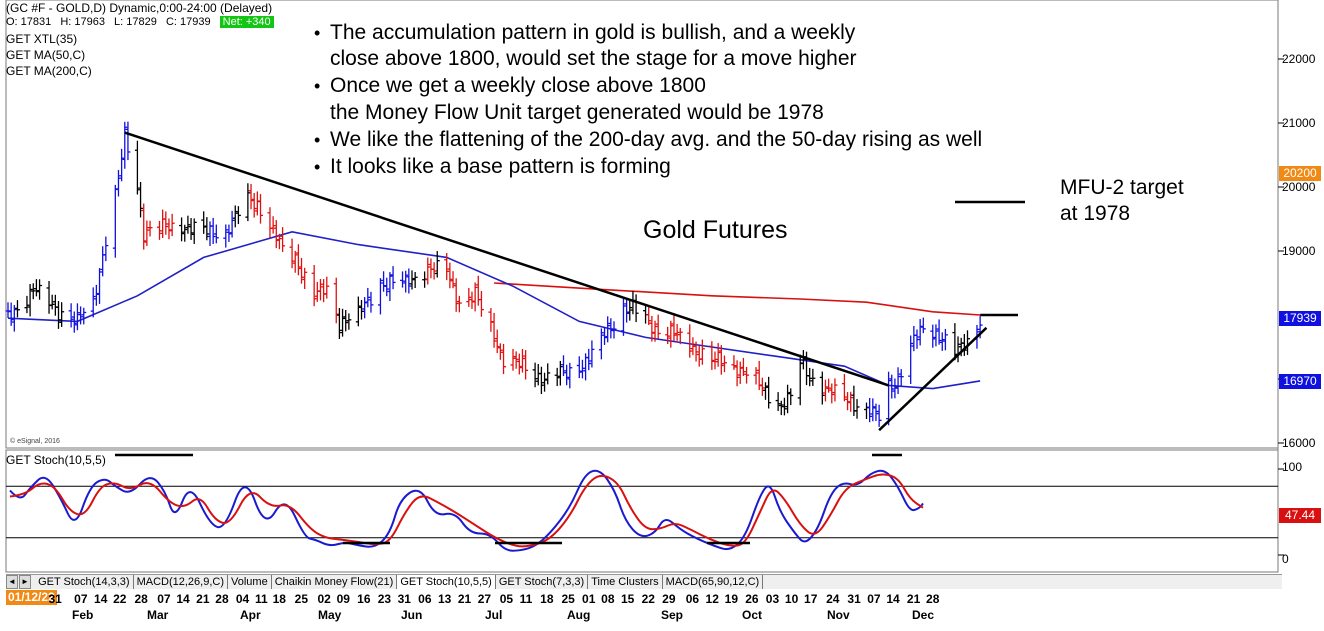 The width and height of the screenshot is (1324, 631). Describe the element at coordinates (42, 39) in the screenshot. I see `indicator-xtl: GET XTL(35)` at that location.